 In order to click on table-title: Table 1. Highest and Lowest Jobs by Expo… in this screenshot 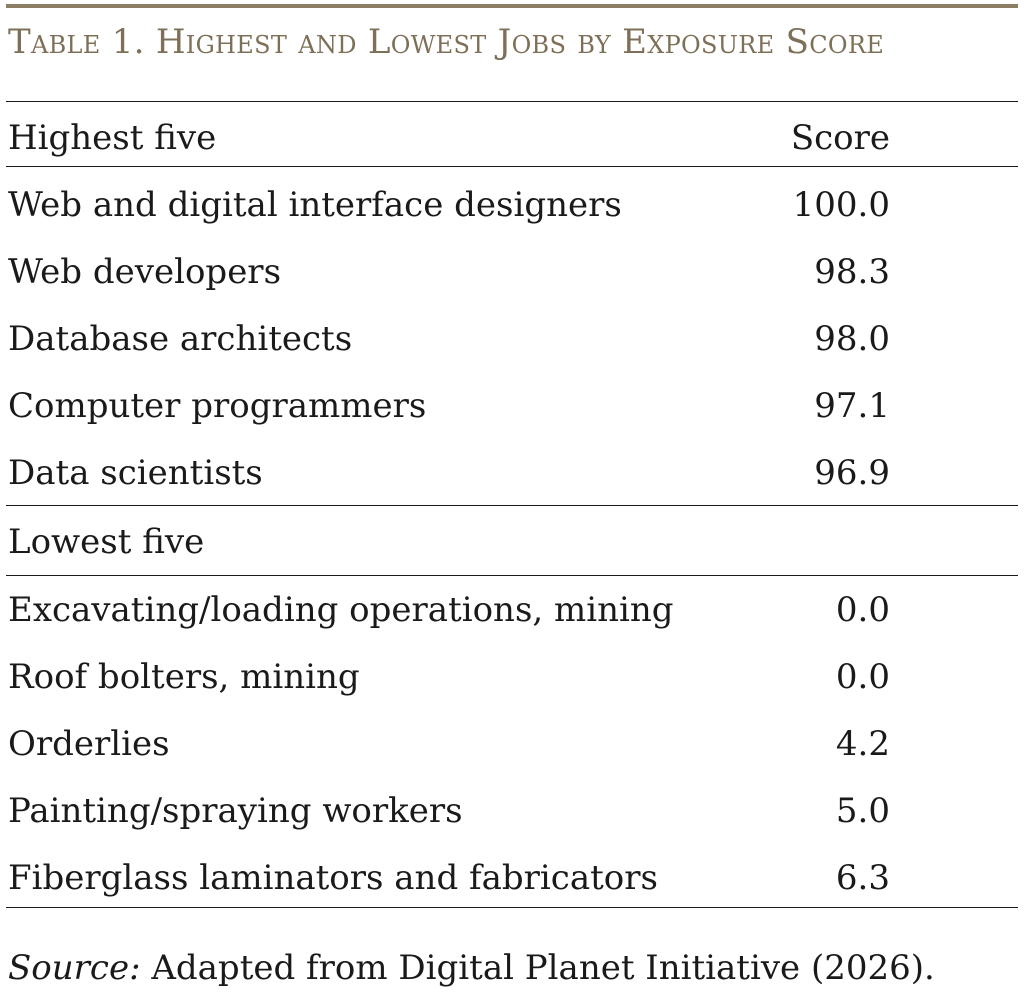, I will do `click(446, 42)`.